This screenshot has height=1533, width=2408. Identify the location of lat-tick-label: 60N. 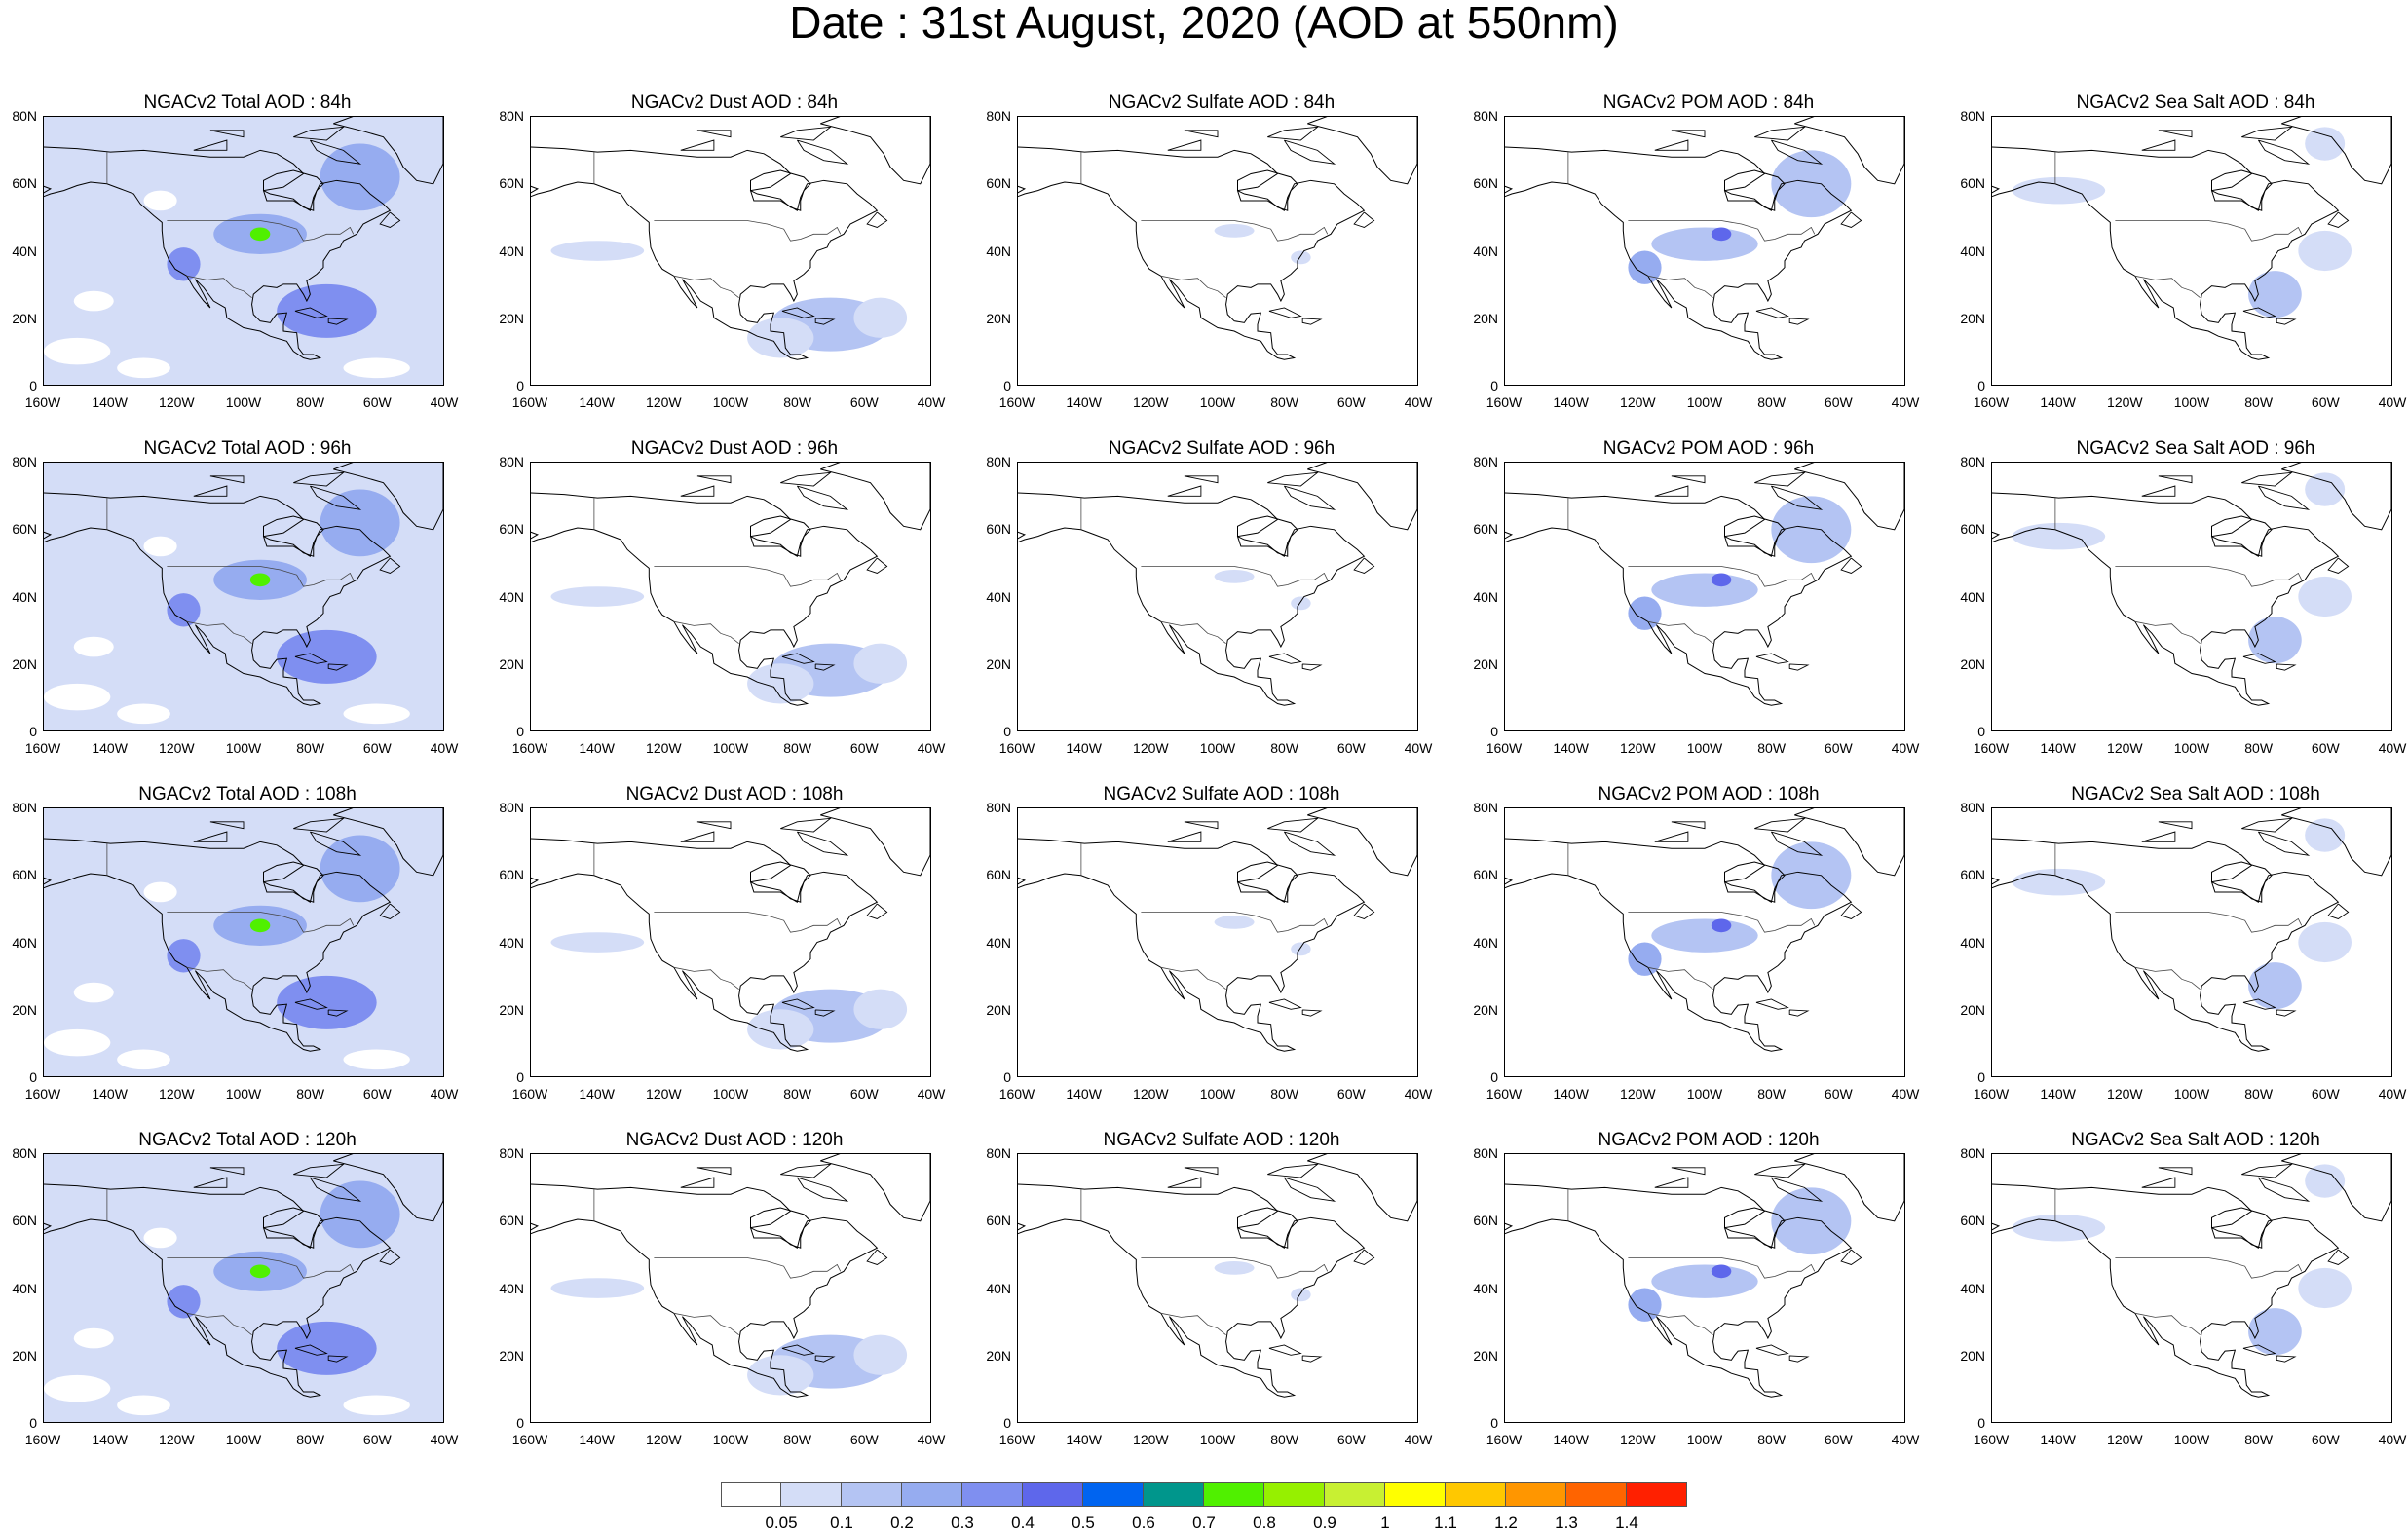
(998, 1221).